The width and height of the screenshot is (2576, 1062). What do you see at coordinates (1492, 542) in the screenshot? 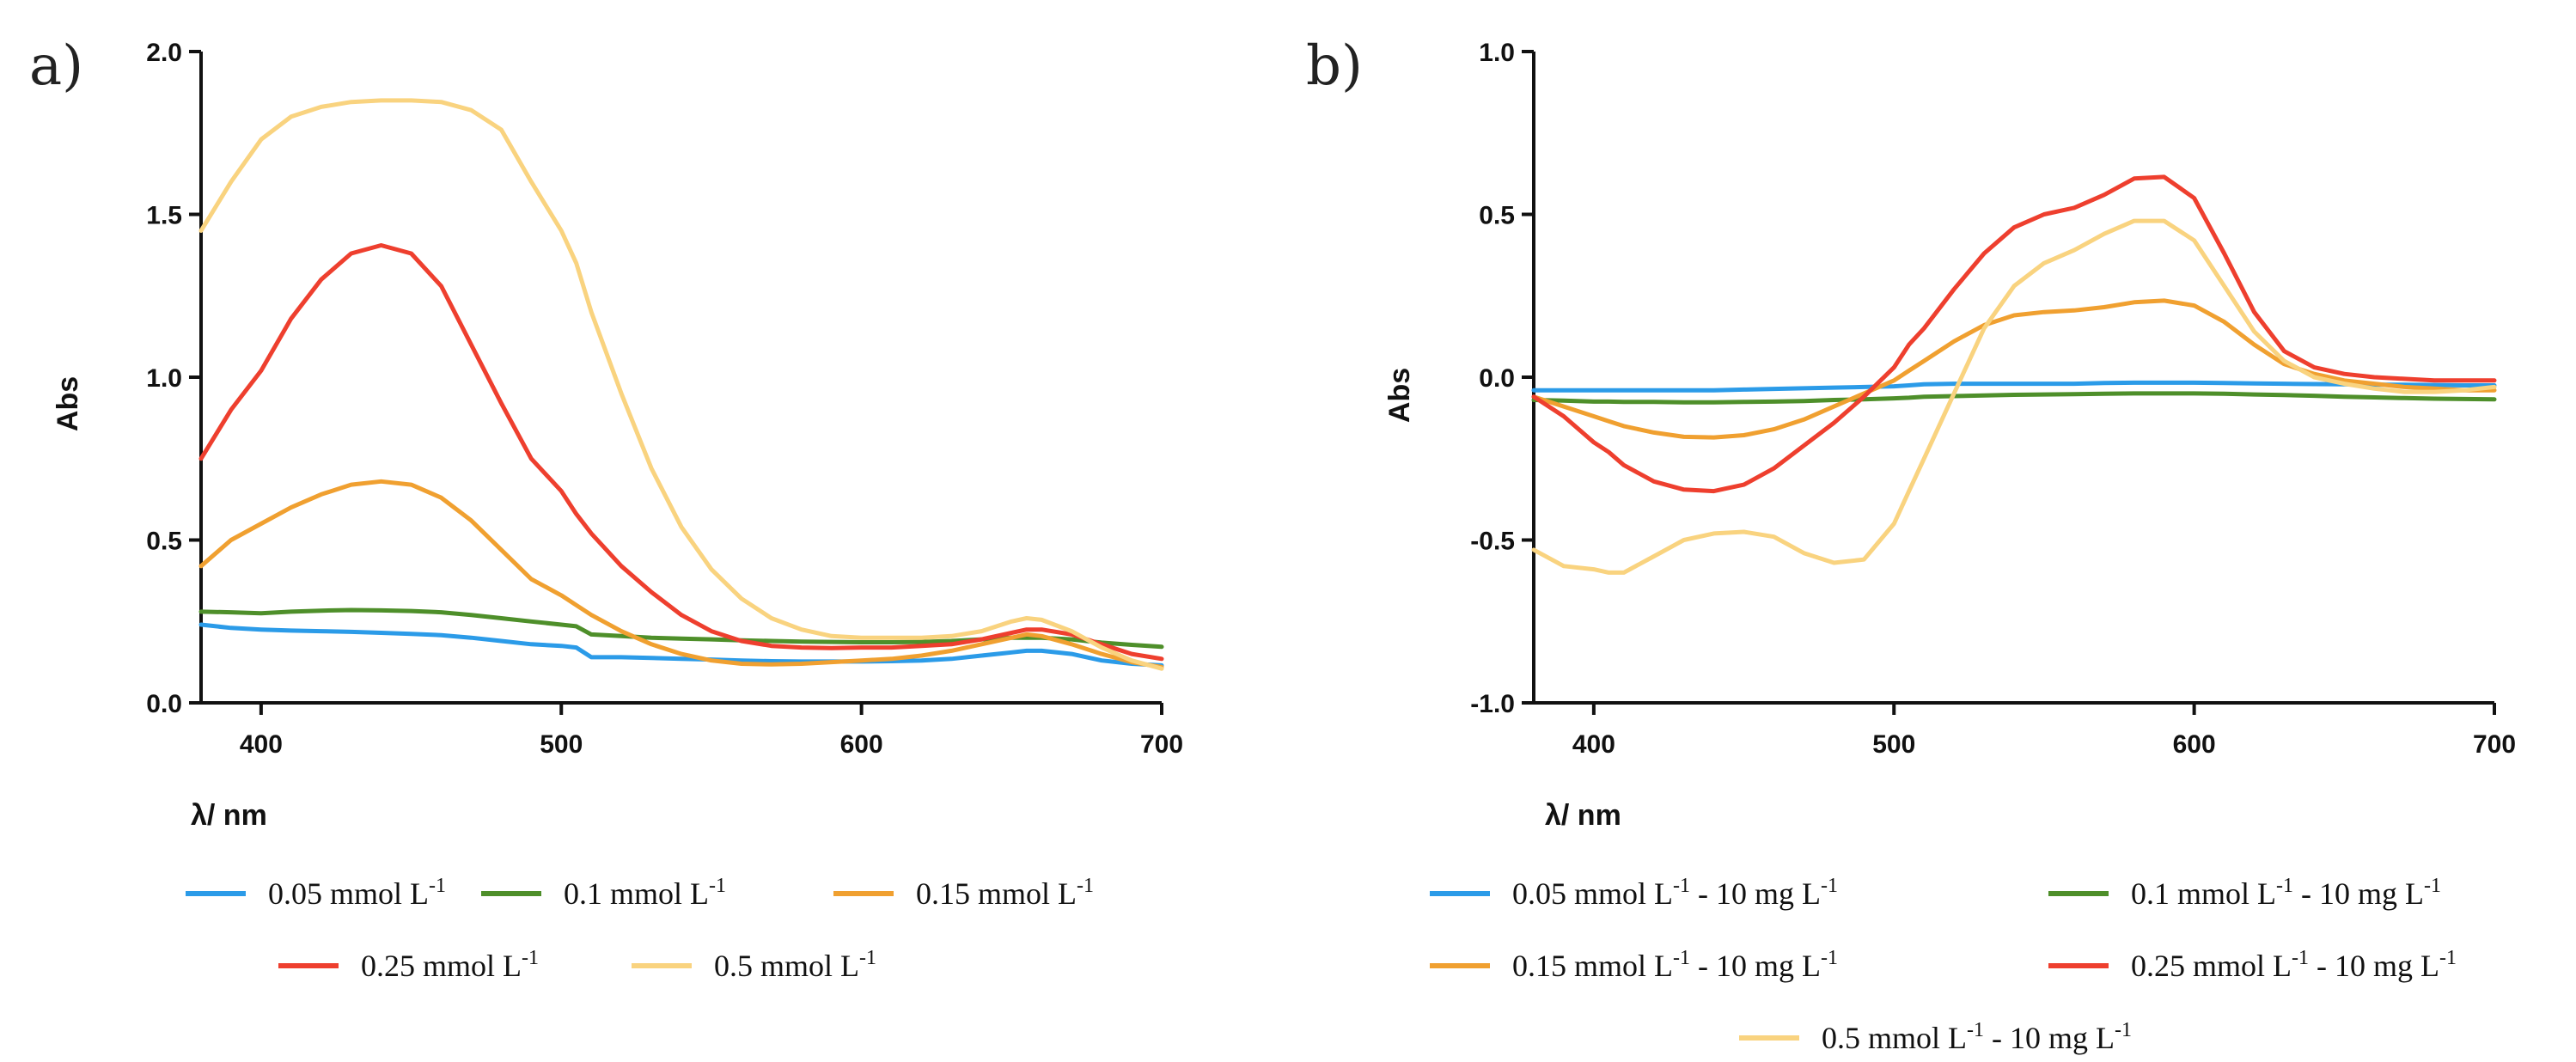
I see `y-tick-label: -0.5` at bounding box center [1492, 542].